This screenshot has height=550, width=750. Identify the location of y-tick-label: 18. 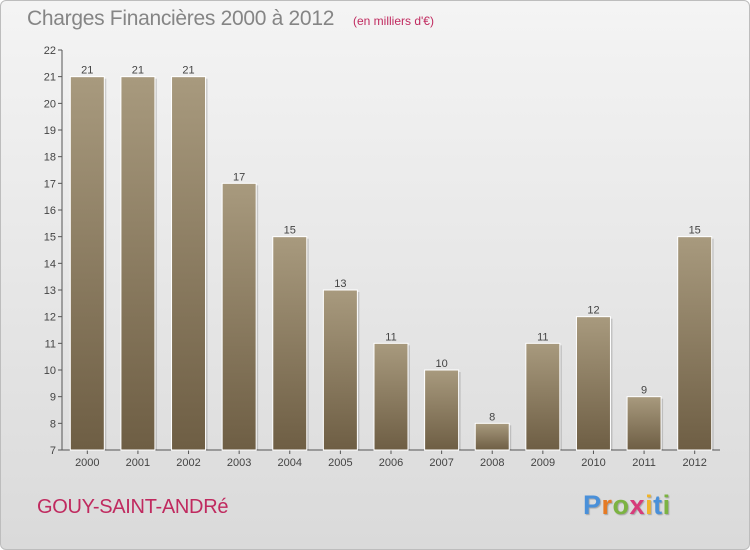
(50, 158).